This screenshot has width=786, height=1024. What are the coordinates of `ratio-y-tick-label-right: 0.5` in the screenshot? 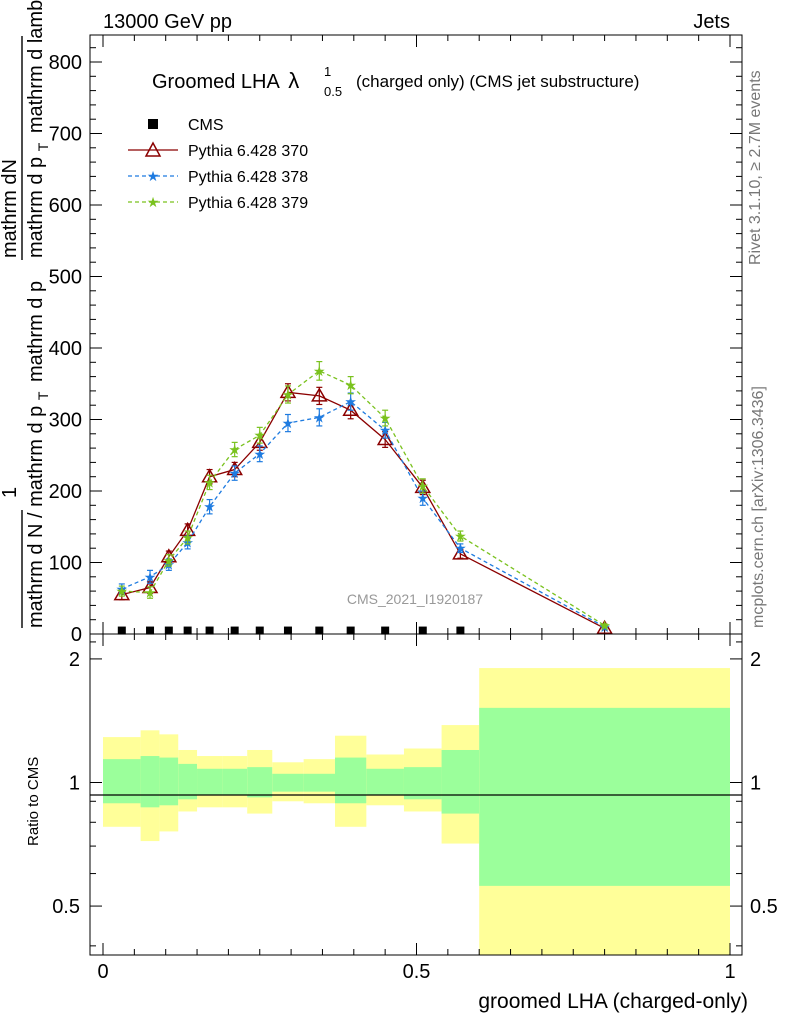 It's located at (764, 907).